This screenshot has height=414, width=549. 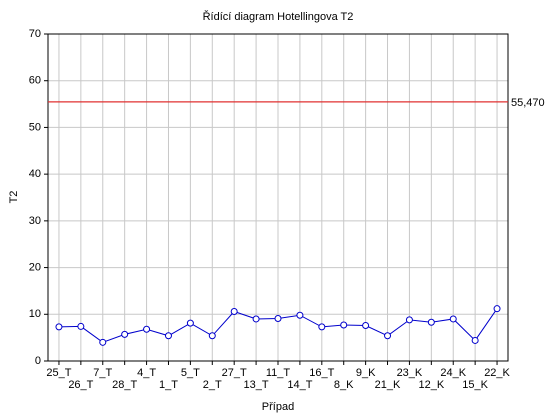 I want to click on y-tick-label: 50, so click(x=35, y=127).